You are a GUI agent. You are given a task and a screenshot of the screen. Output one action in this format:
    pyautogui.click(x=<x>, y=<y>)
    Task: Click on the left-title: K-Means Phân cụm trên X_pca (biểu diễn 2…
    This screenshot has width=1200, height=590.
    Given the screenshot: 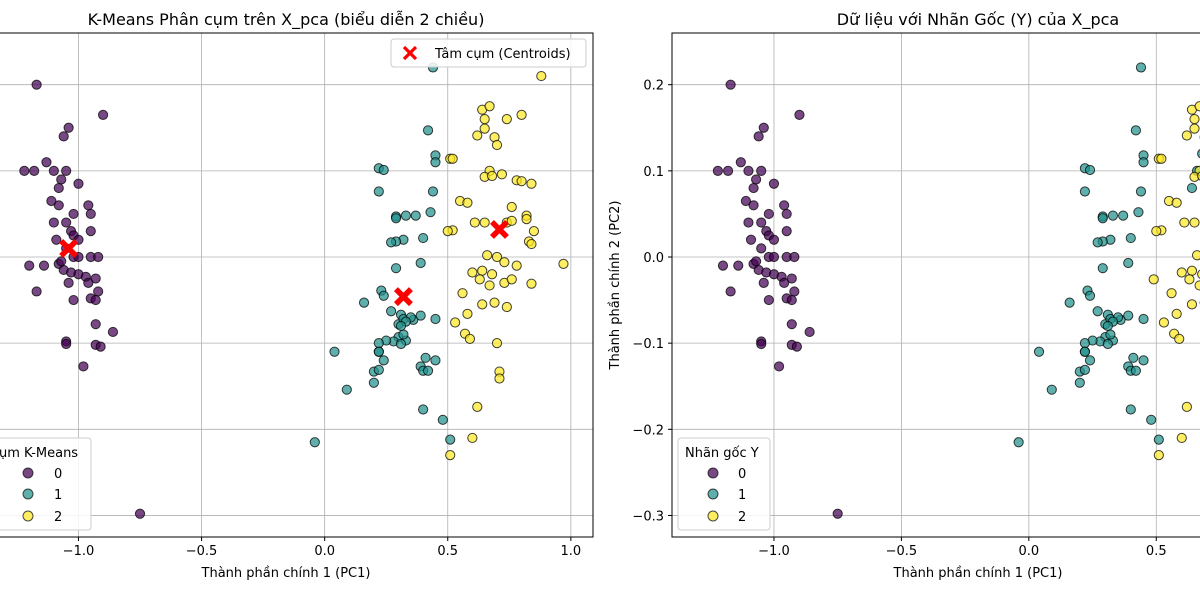 What is the action you would take?
    pyautogui.click(x=286, y=20)
    